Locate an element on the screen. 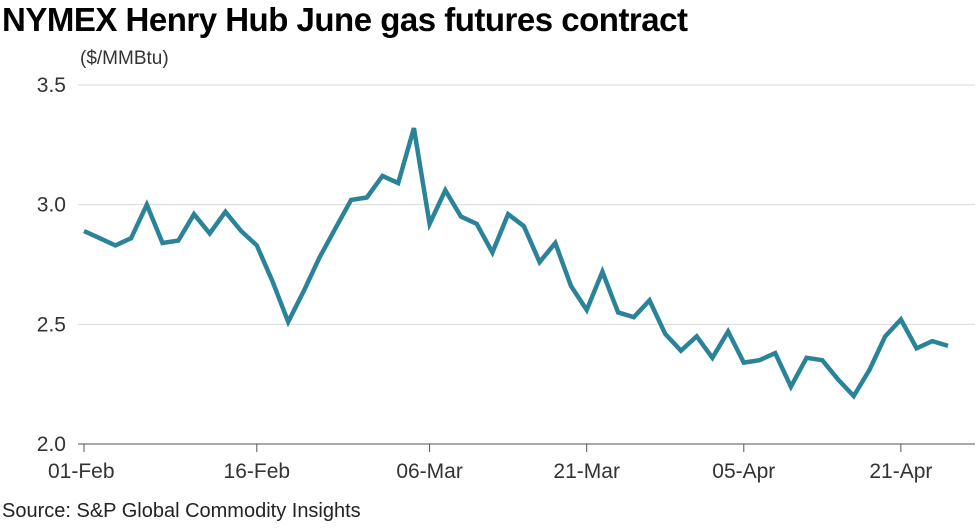  y-tick-label: 2.5 is located at coordinates (51, 324).